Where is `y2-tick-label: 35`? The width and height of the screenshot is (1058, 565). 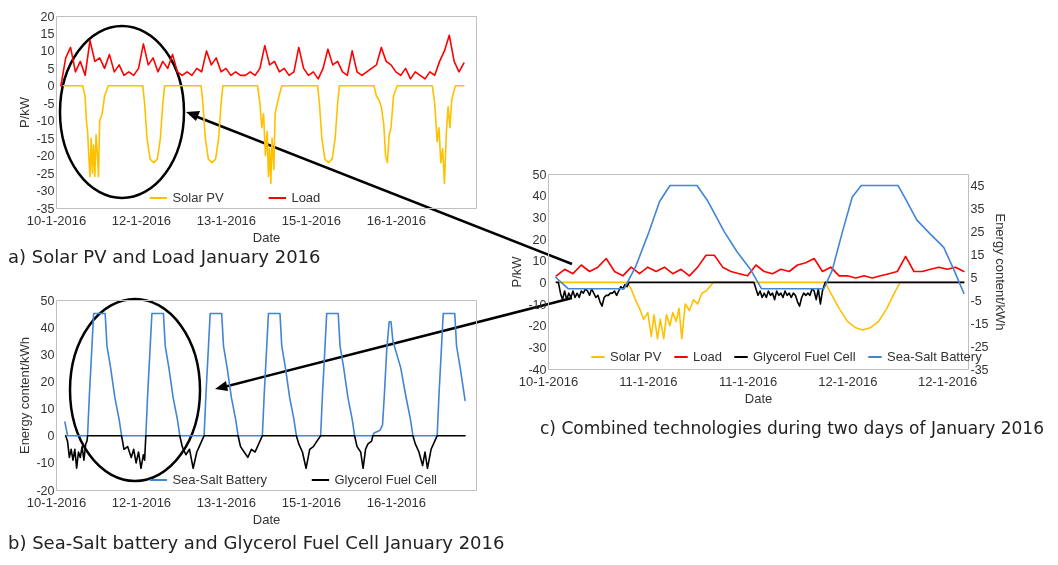 y2-tick-label: 35 is located at coordinates (977, 208).